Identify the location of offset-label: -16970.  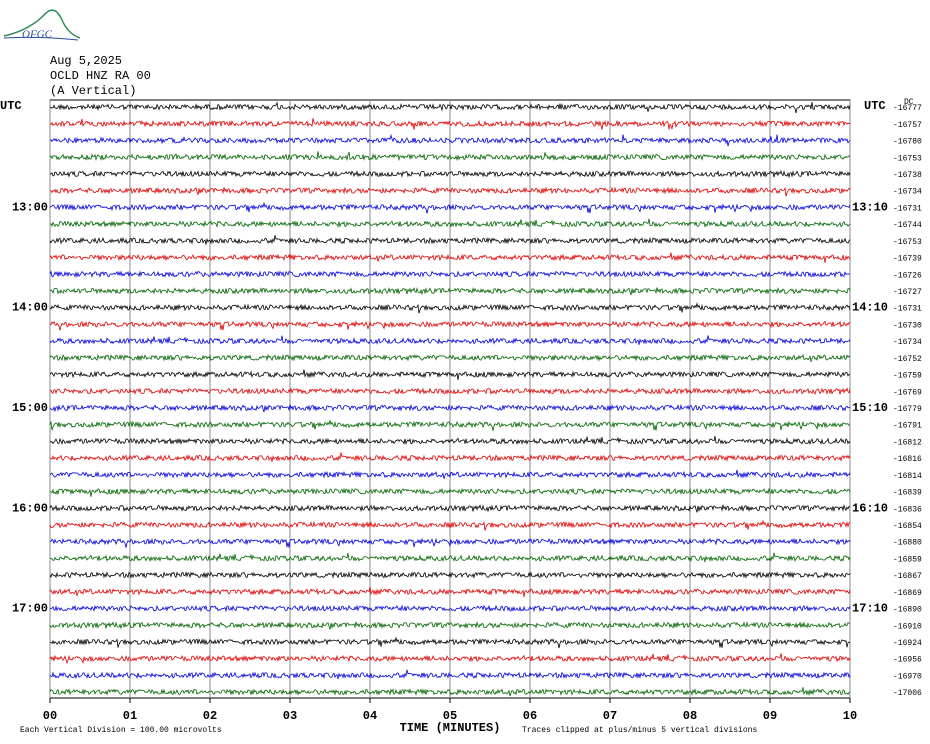
(907, 676).